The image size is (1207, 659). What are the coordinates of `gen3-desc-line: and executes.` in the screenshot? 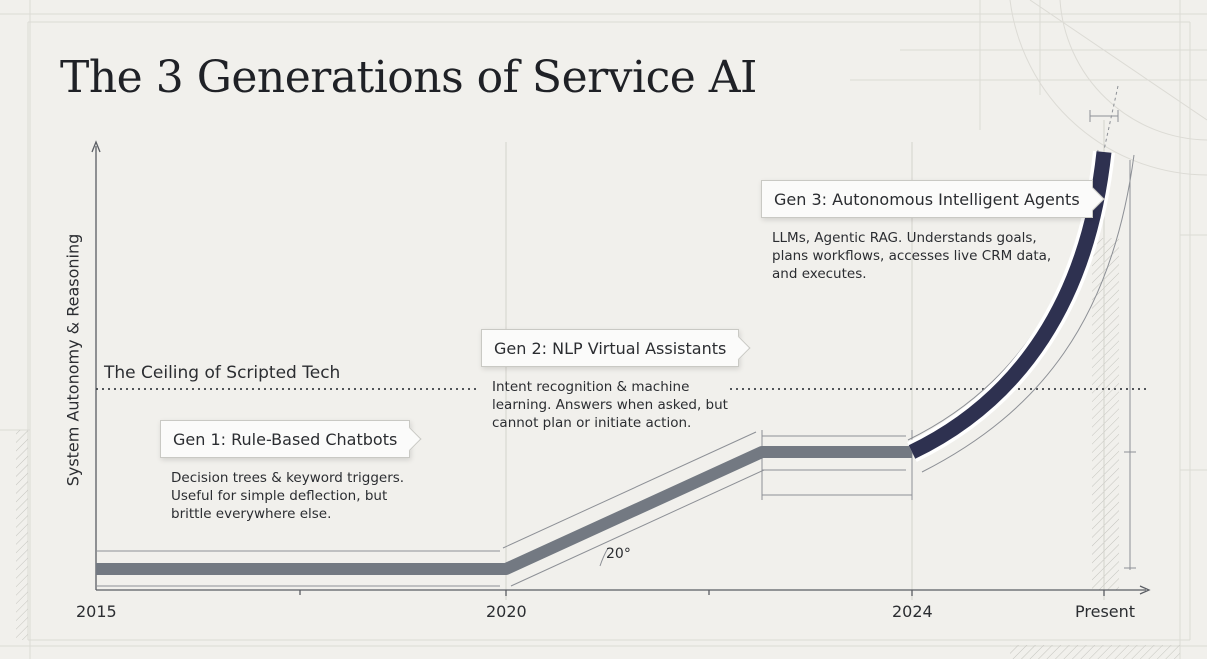 It's located at (819, 274).